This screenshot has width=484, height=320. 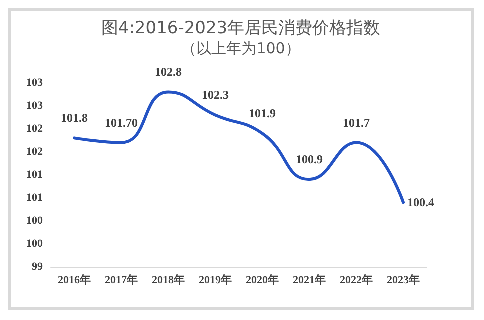 I want to click on data-label: 102.8, so click(x=168, y=72).